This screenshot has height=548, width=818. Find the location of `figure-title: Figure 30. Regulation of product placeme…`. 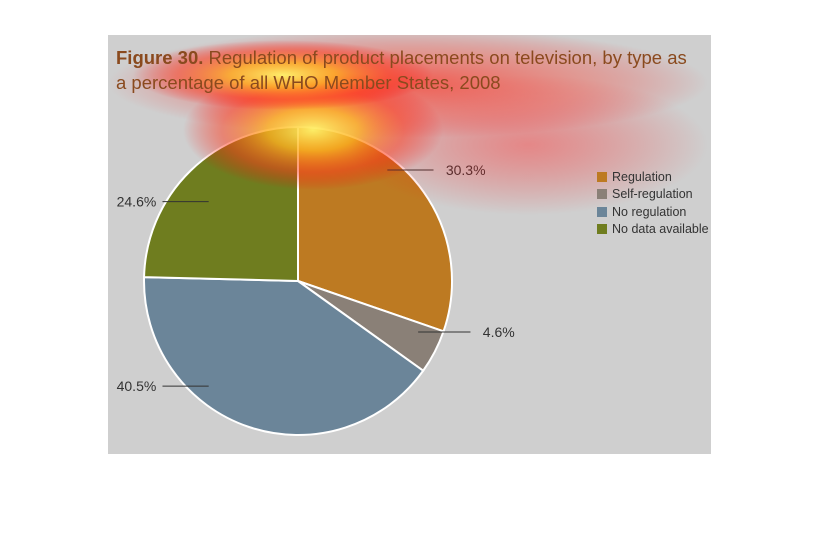

figure-title: Figure 30. Regulation of product placeme… is located at coordinates (406, 70).